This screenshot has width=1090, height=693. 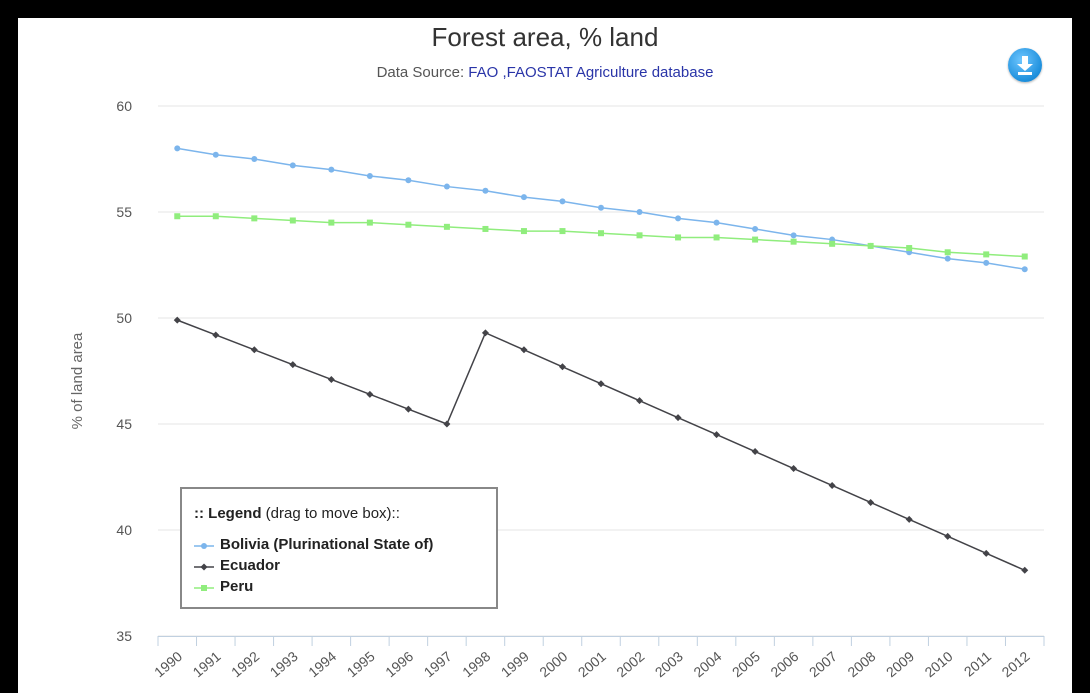 I want to click on y-tick-label: 50, so click(x=124, y=318).